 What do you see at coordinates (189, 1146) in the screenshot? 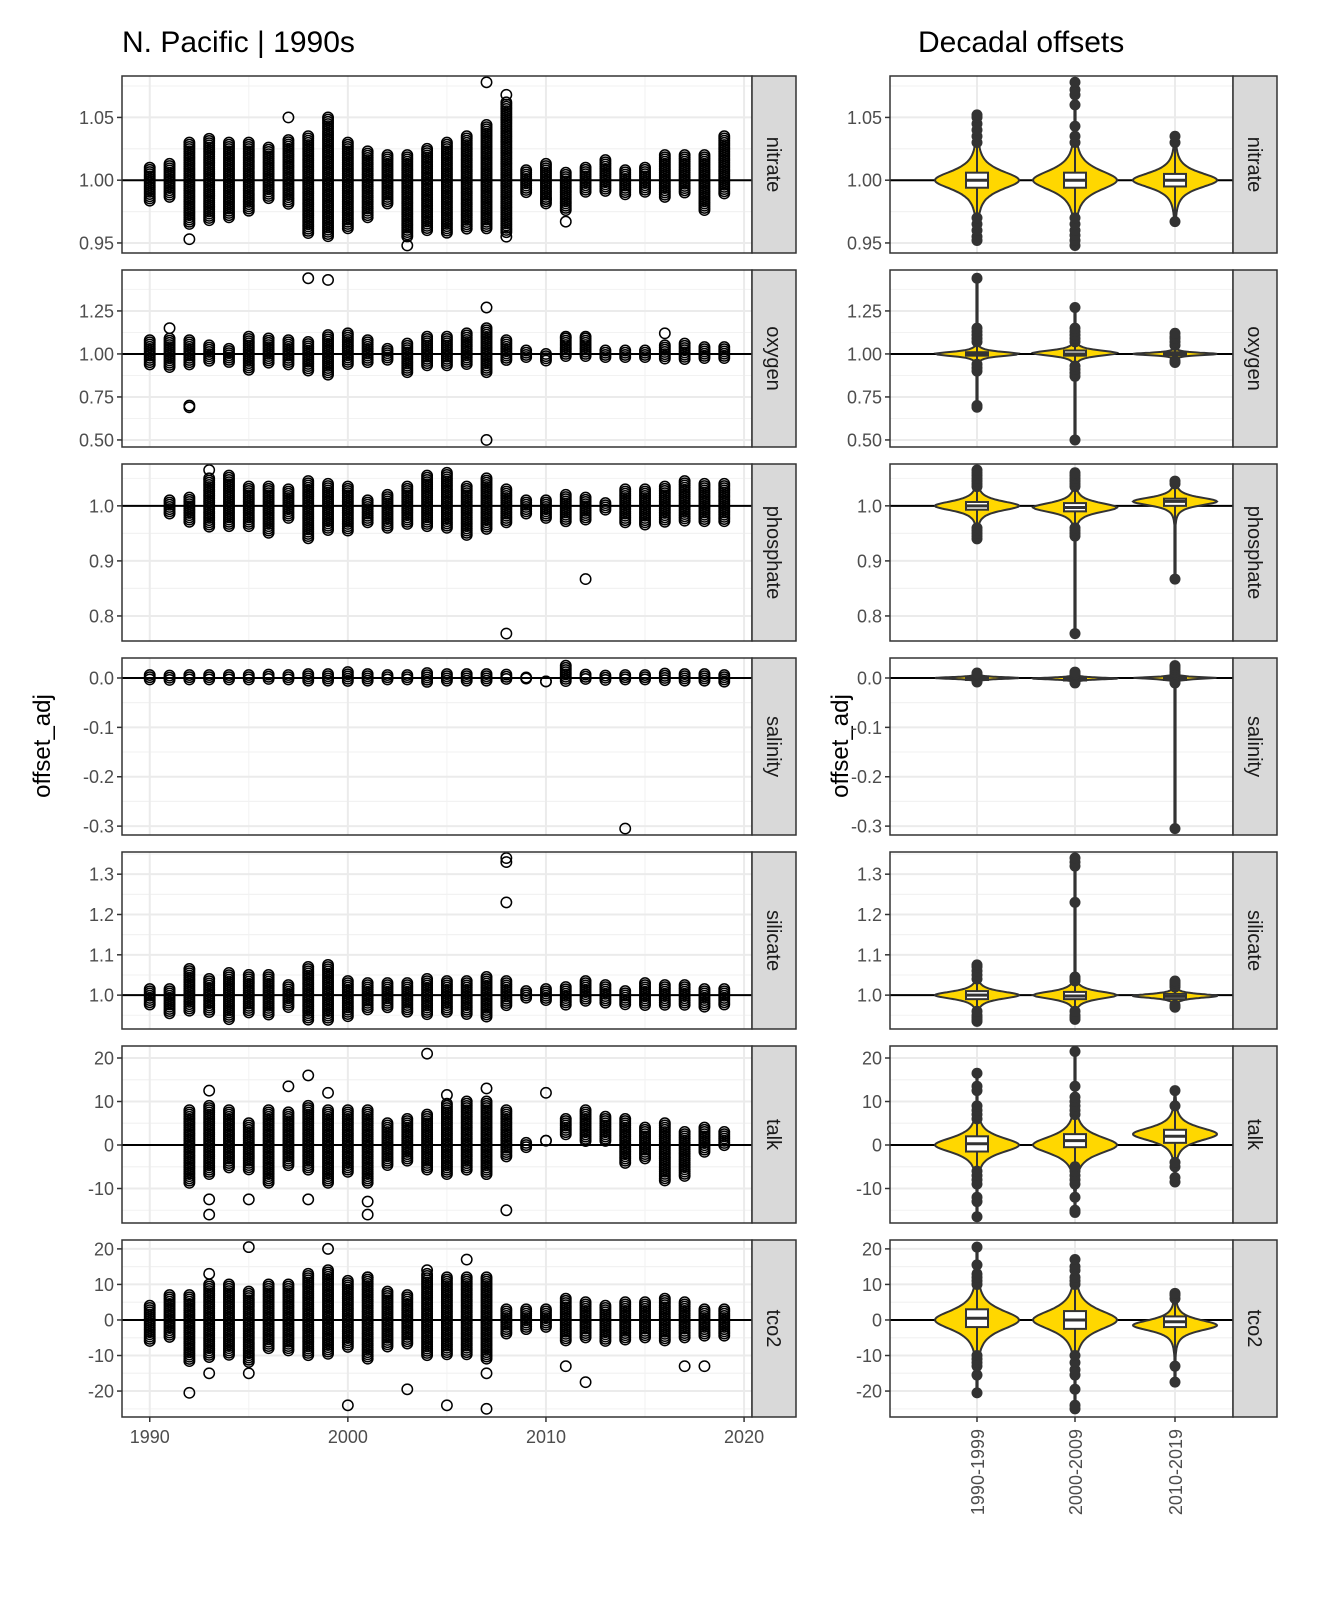
I see `year-column-1992` at bounding box center [189, 1146].